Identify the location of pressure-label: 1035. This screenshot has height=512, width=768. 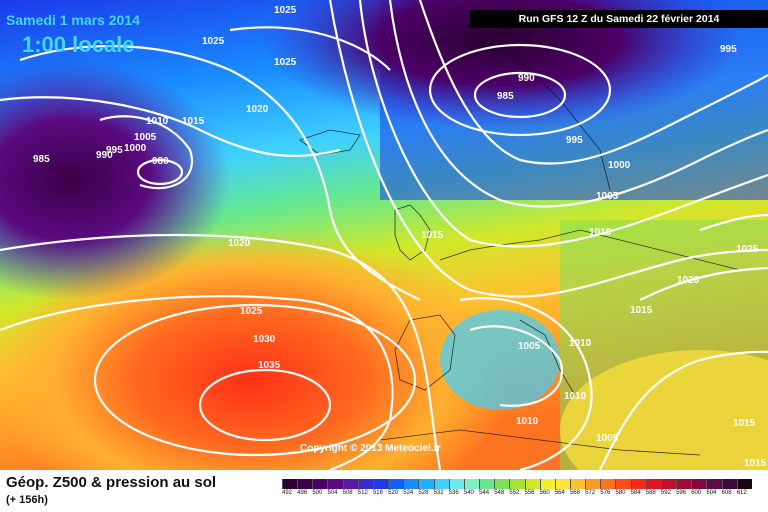
(269, 365).